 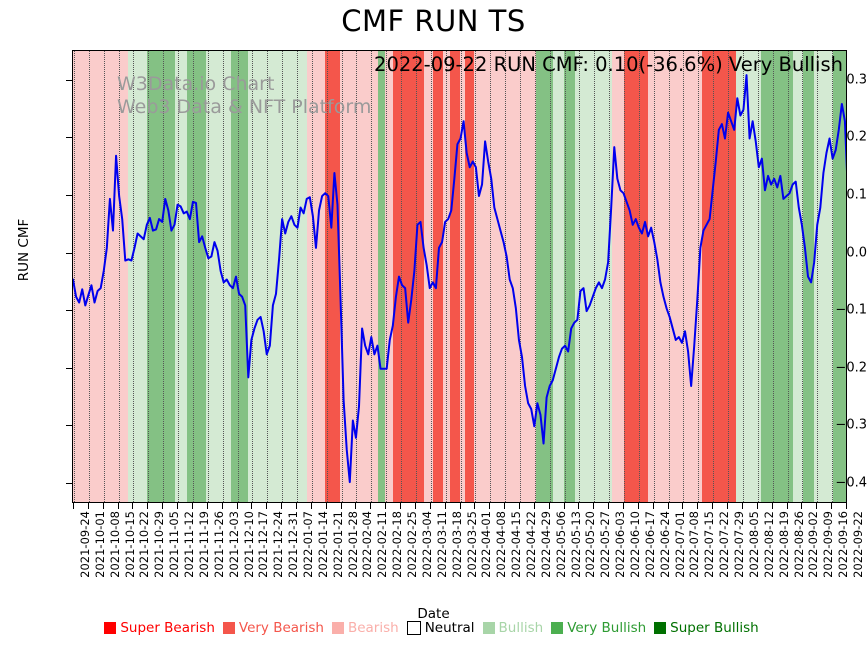 I want to click on x-tick-label: 2021-12-10, so click(x=248, y=544).